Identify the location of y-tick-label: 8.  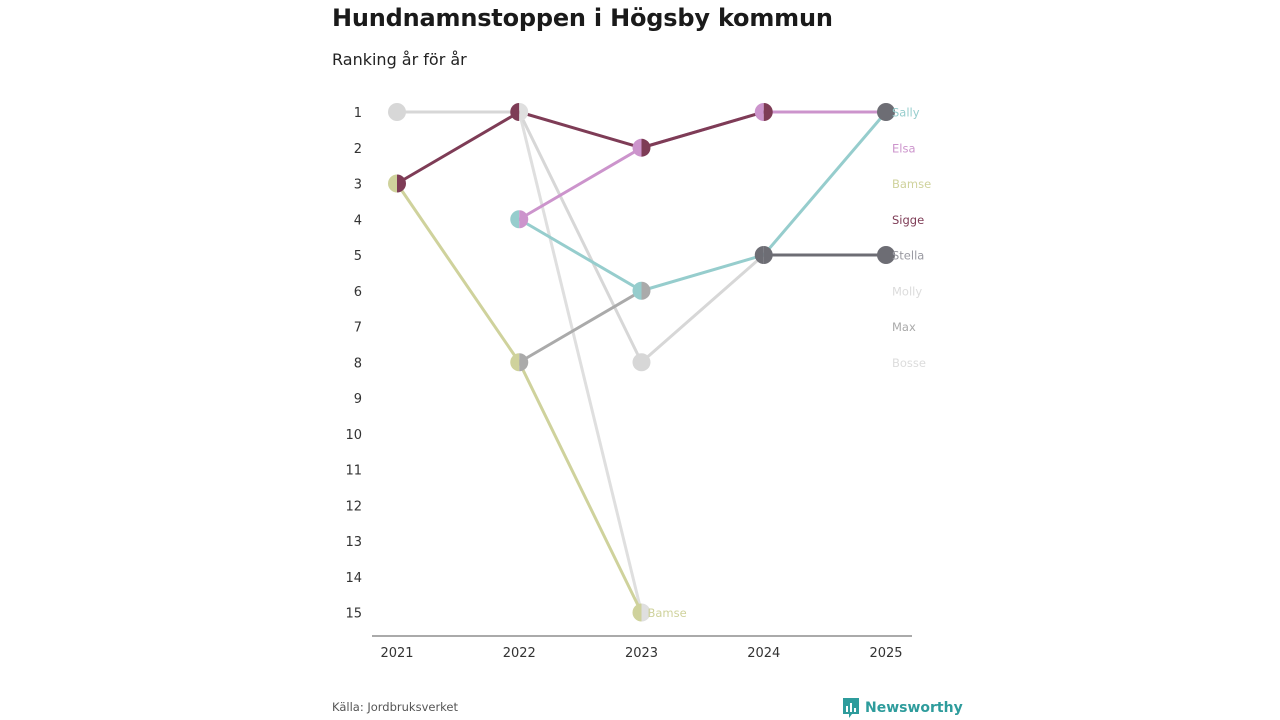
(358, 363).